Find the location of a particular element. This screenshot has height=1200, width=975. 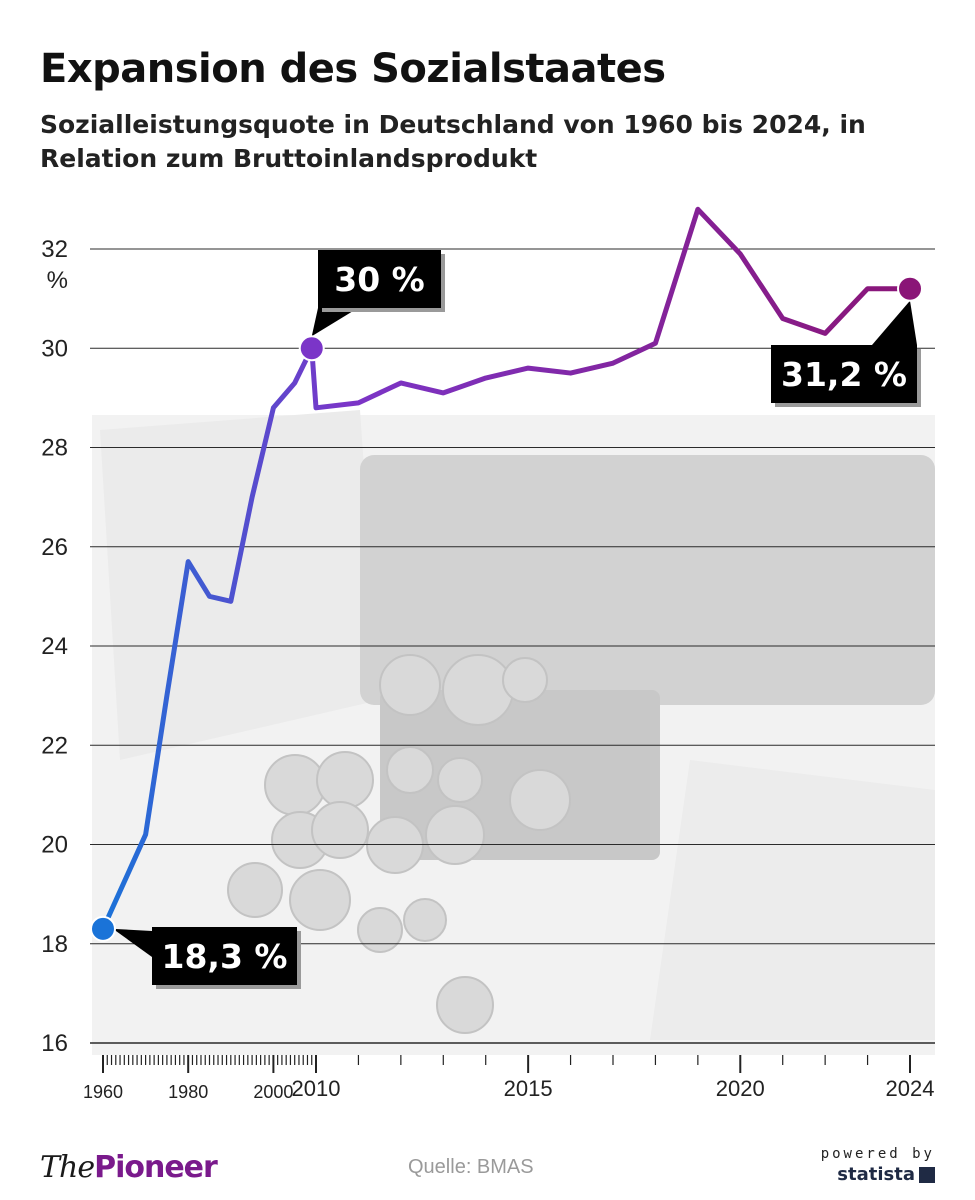

y-tick-label: 24 is located at coordinates (54, 646).